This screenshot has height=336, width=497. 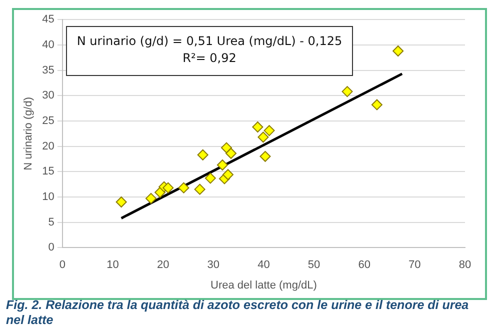 I want to click on y-tick-label: 35, so click(x=48, y=70).